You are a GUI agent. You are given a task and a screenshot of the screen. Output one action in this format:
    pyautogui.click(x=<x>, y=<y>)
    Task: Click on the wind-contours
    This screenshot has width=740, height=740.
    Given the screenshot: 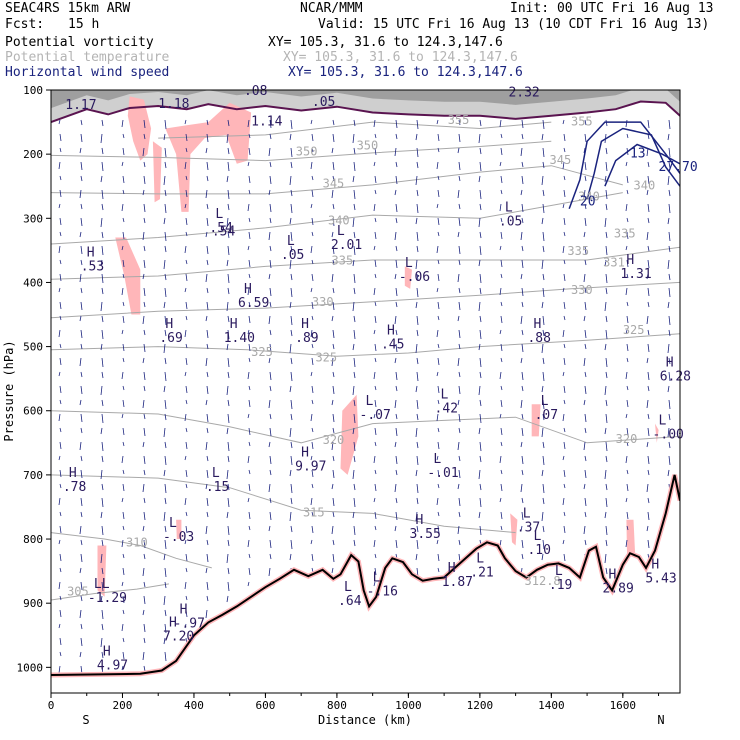 What is the action you would take?
    pyautogui.click(x=365, y=154)
    